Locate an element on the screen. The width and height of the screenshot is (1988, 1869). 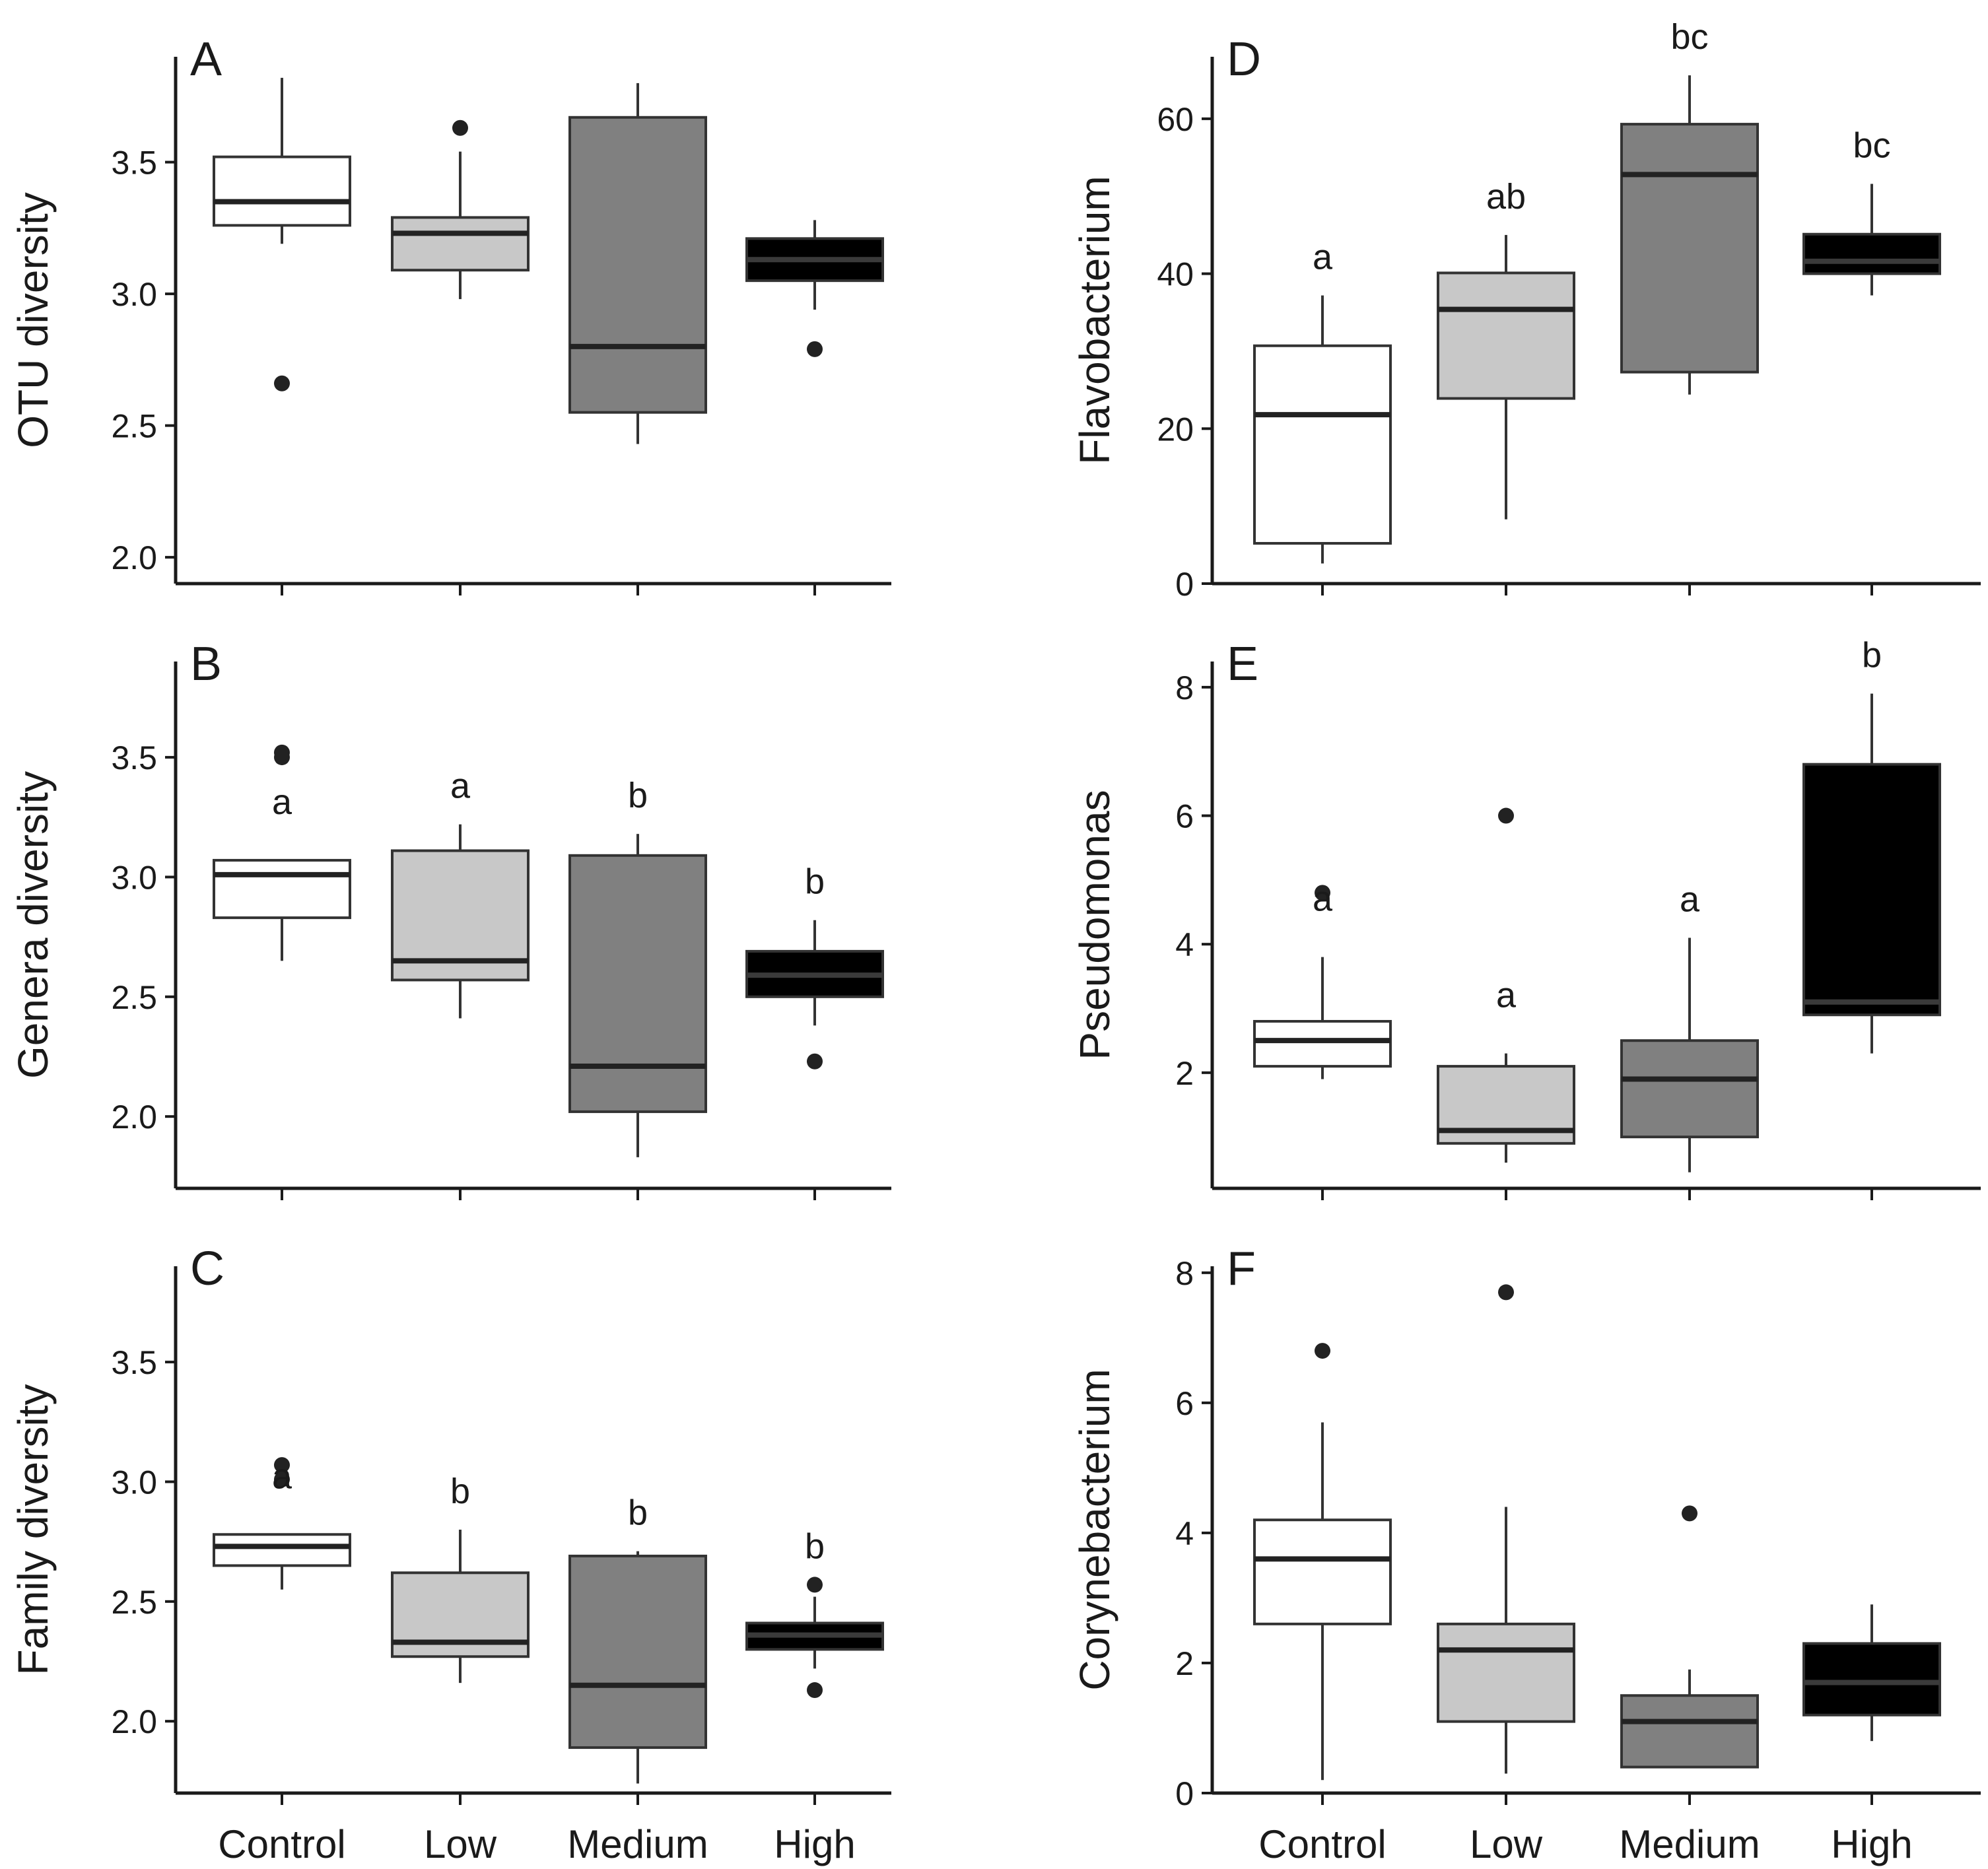
panel-b: 2.0 2.5 3.0 3.5 Genera diversity Ba a b b is located at coordinates (450, 919).